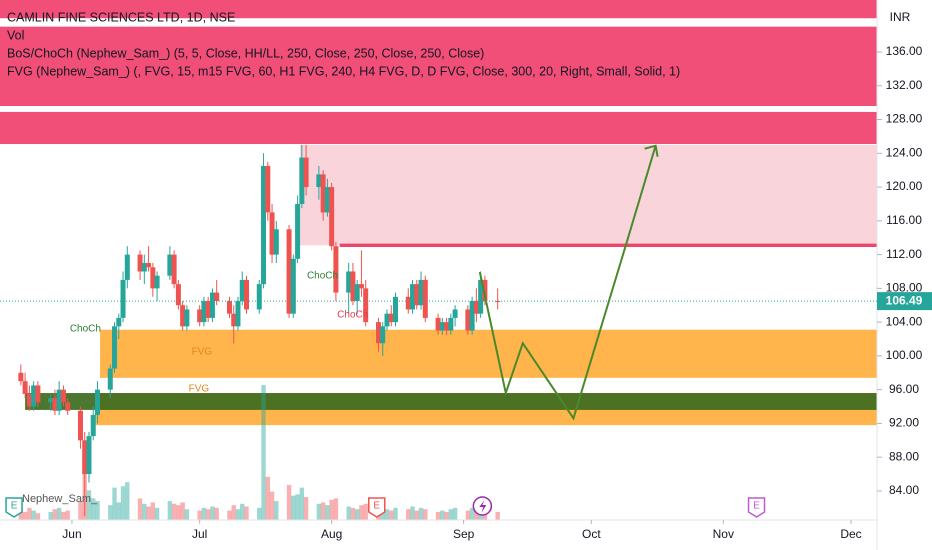 This screenshot has width=932, height=550. What do you see at coordinates (483, 506) in the screenshot?
I see `dividend-bolt` at bounding box center [483, 506].